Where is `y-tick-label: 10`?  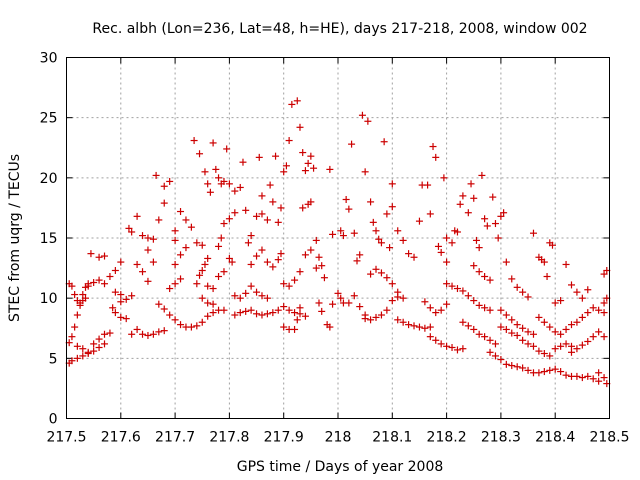 y-tick-label: 10 is located at coordinates (49, 299).